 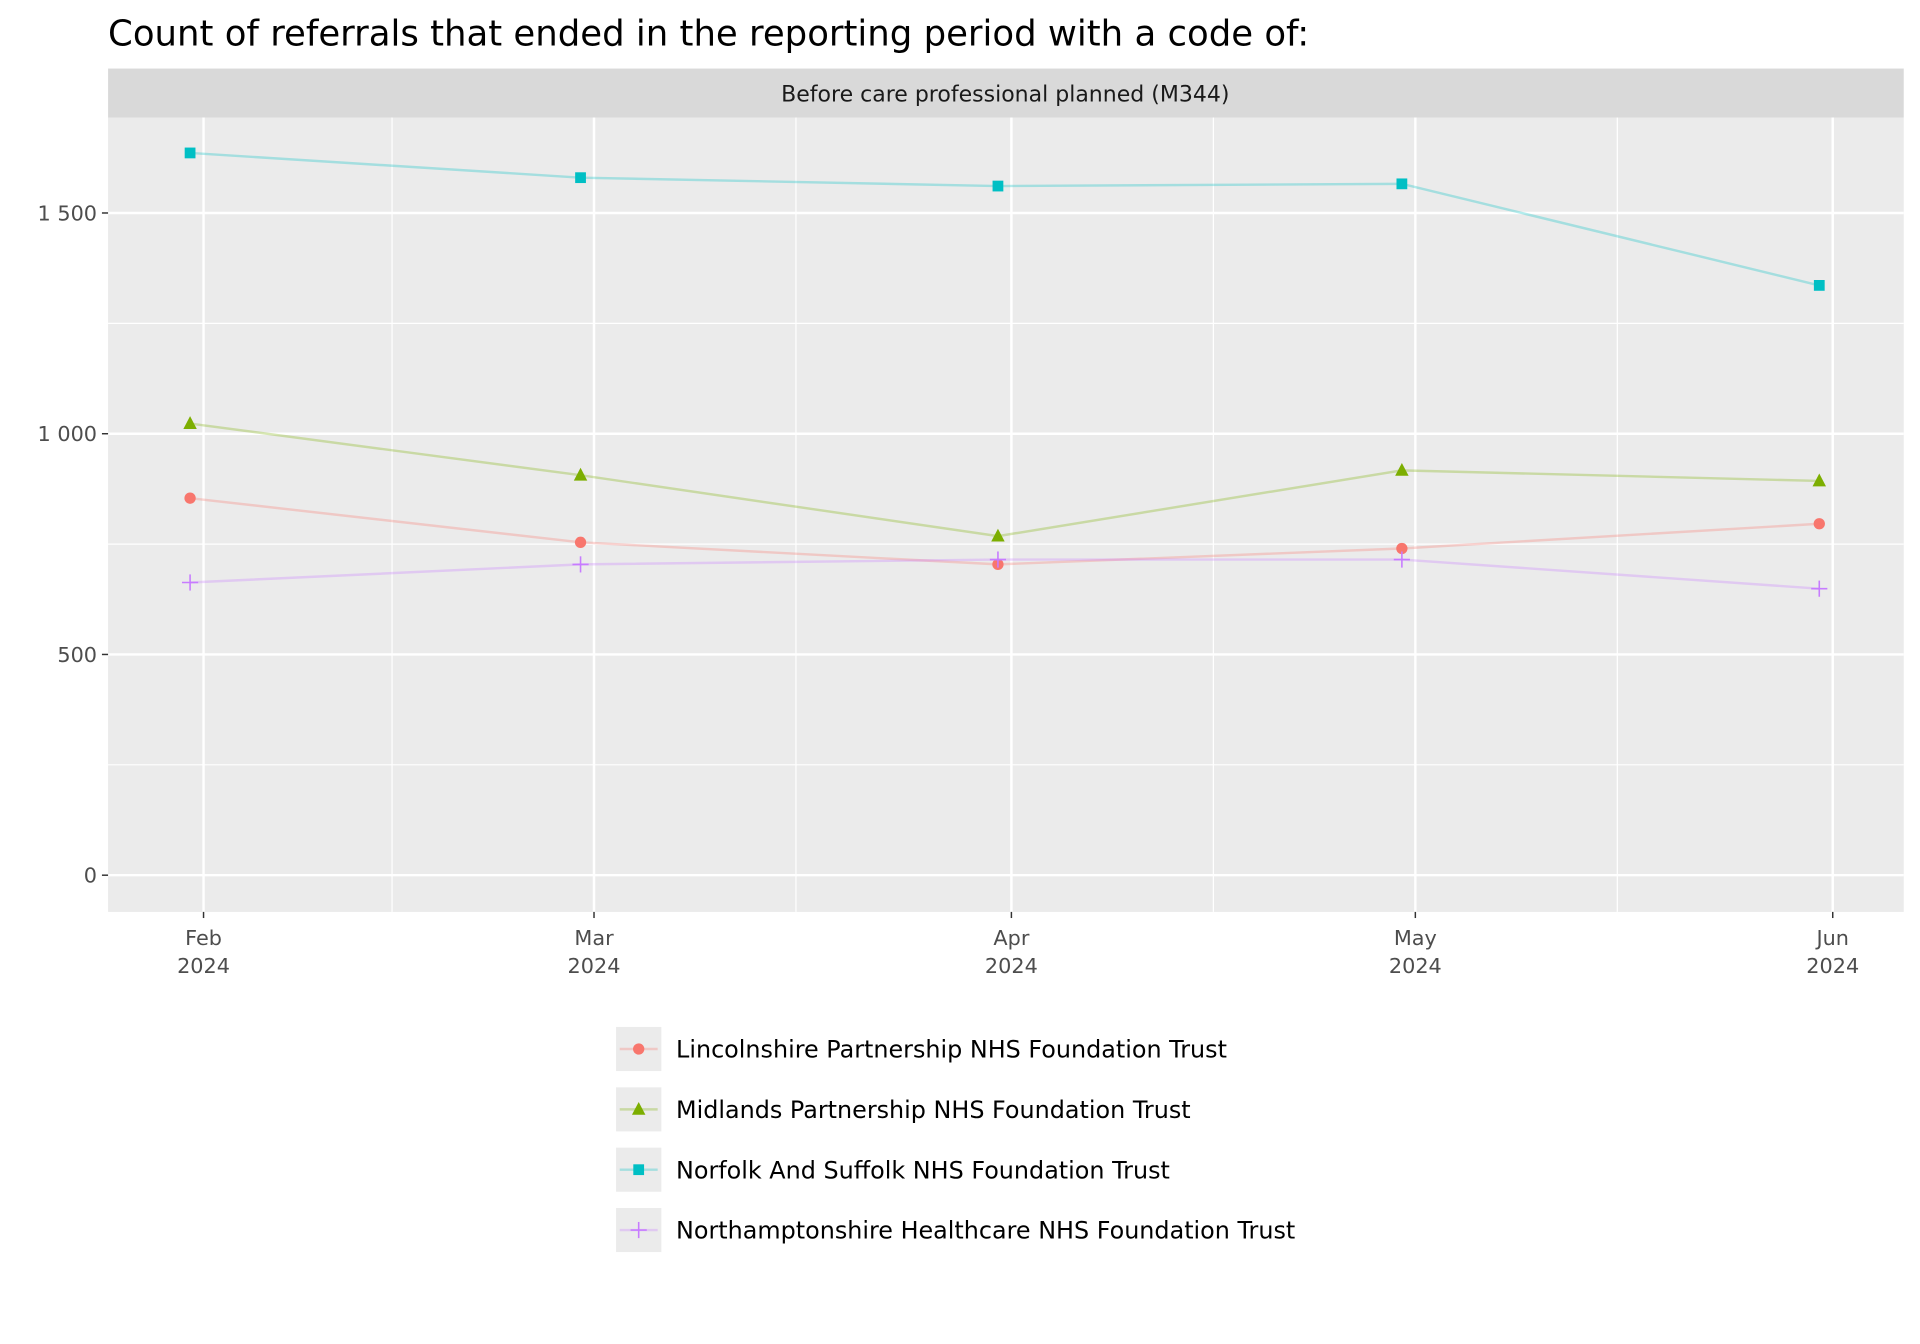 What do you see at coordinates (1415, 938) in the screenshot?
I see `x-tick-label-month: May` at bounding box center [1415, 938].